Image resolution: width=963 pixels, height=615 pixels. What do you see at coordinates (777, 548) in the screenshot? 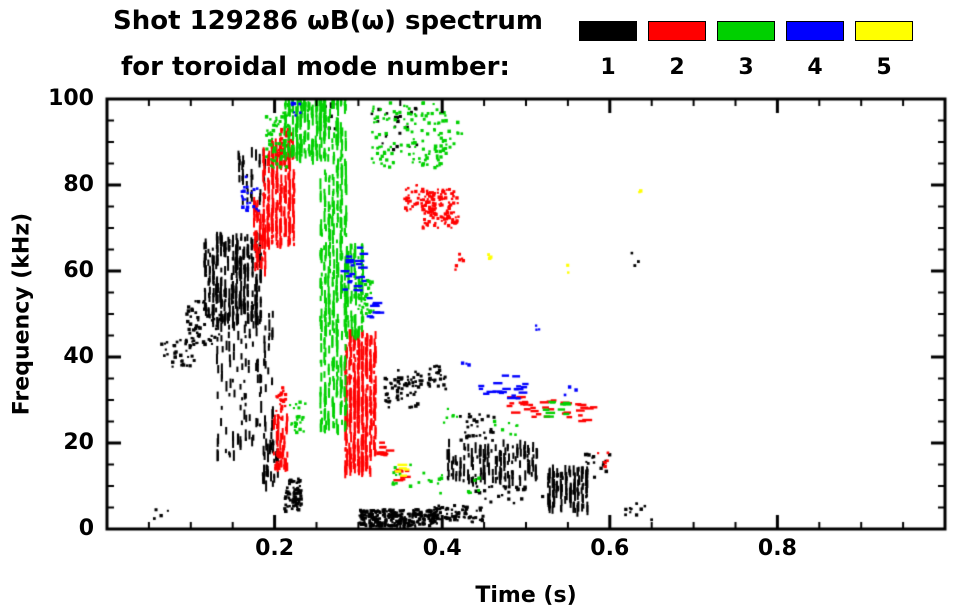
I see `x-tick-label: 0.8` at bounding box center [777, 548].